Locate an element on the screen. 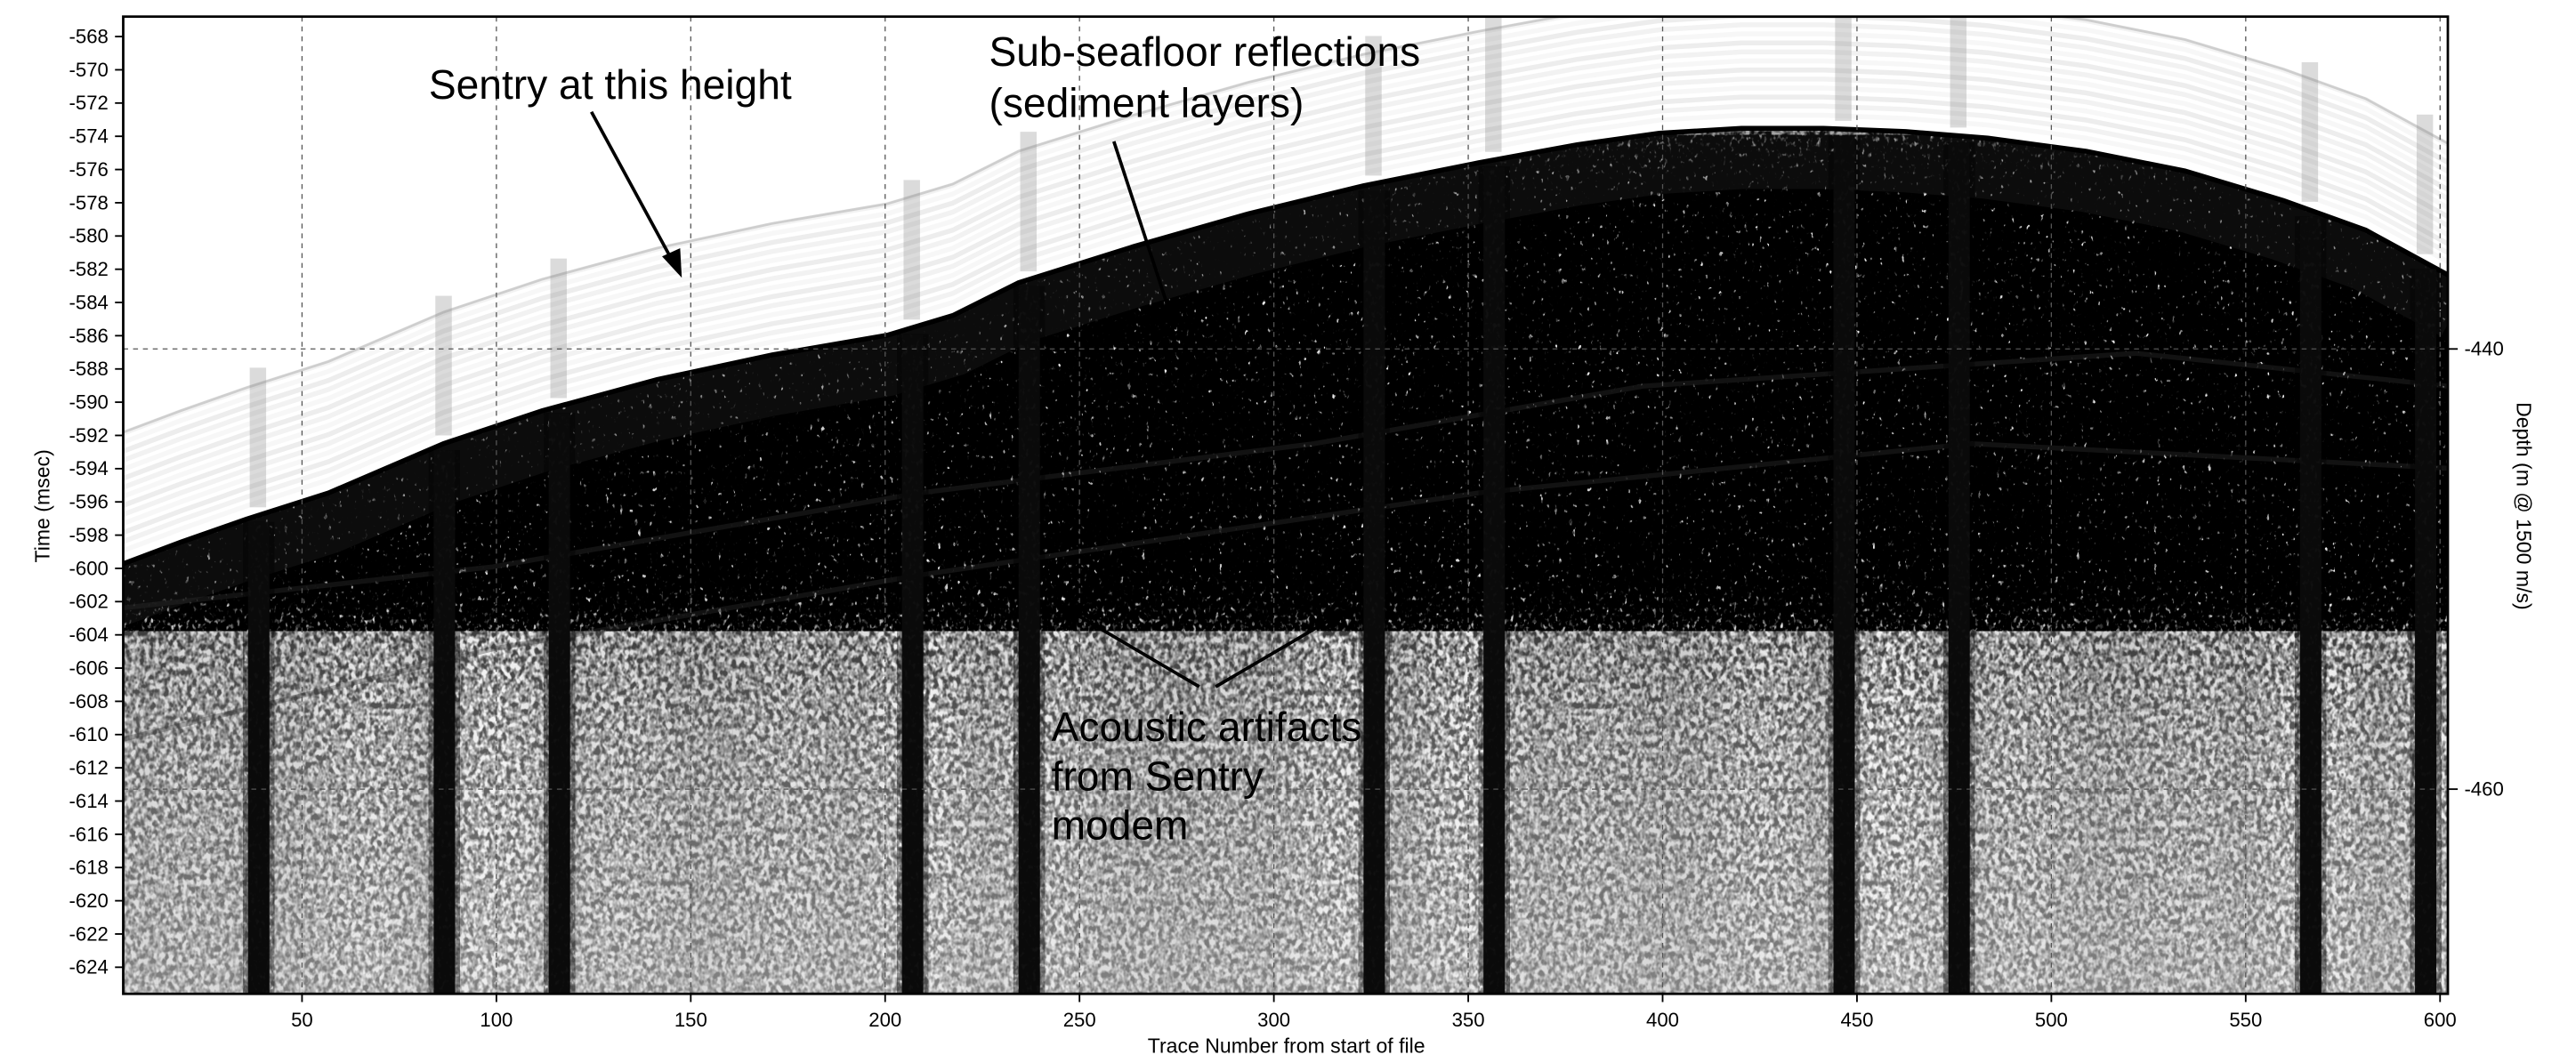 The height and width of the screenshot is (1063, 2576). y-tick-label: -608 is located at coordinates (89, 701).